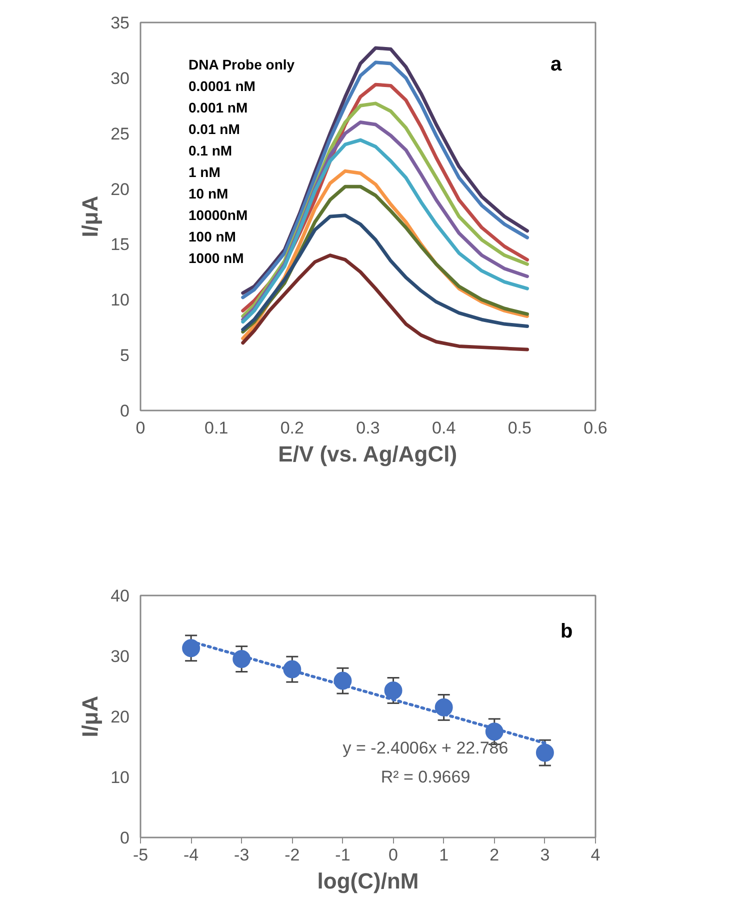  What do you see at coordinates (218, 215) in the screenshot?
I see `annotation: 10000nM` at bounding box center [218, 215].